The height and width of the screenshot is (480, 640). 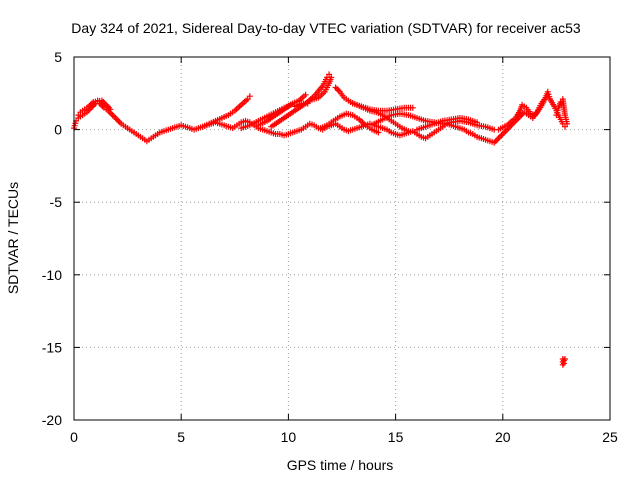 What do you see at coordinates (58, 57) in the screenshot?
I see `y-tick-label: 5` at bounding box center [58, 57].